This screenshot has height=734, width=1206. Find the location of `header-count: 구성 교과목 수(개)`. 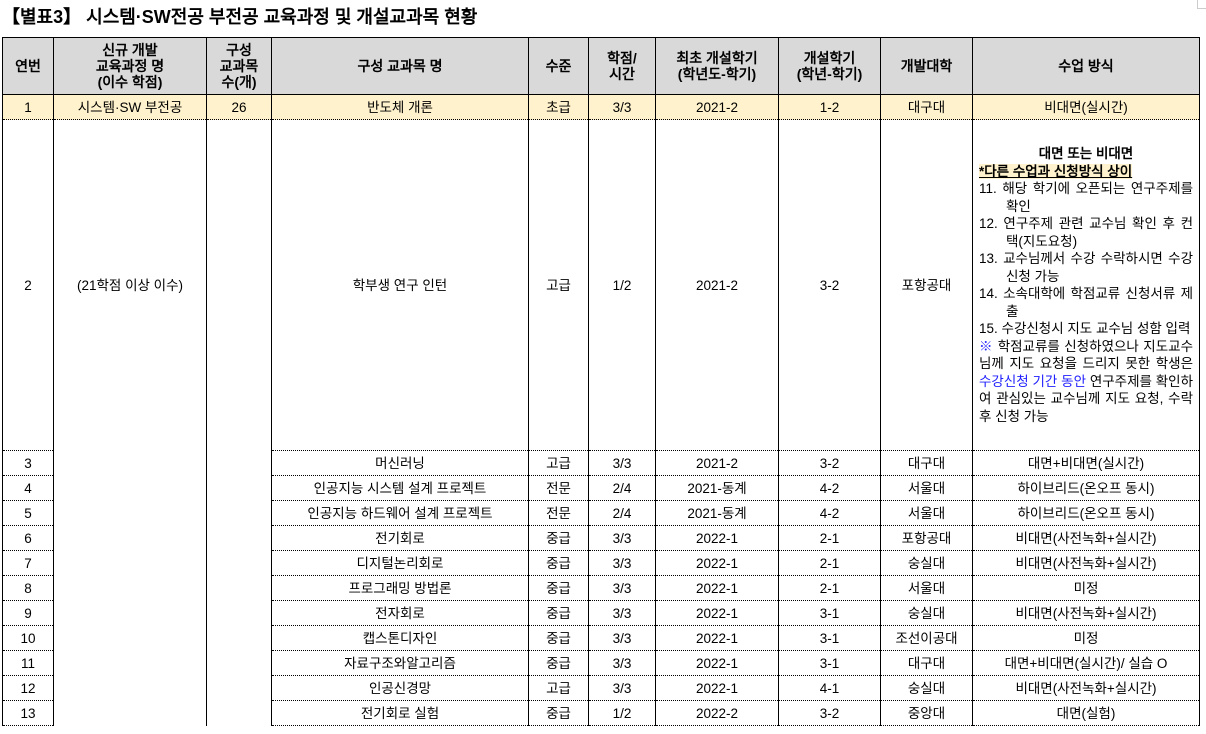

header-count: 구성 교과목 수(개) is located at coordinates (239, 66).